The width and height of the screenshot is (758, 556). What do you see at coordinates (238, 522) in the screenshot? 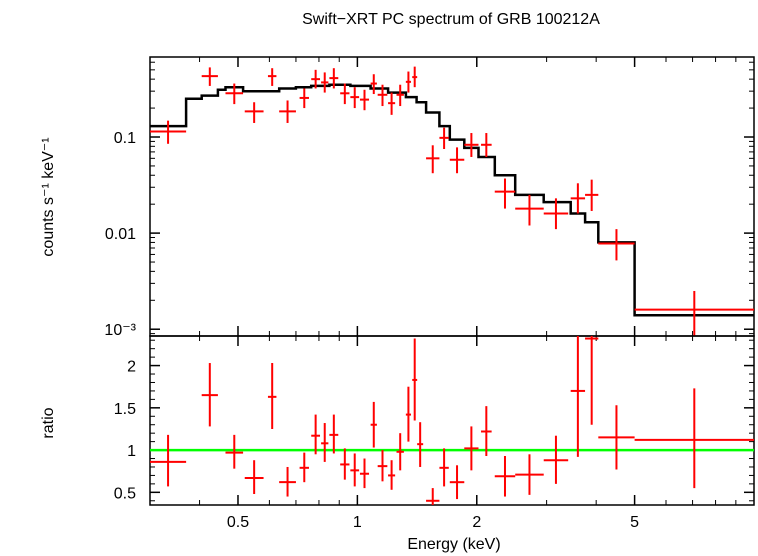
I see `x-tick-label: 0.5` at bounding box center [238, 522].